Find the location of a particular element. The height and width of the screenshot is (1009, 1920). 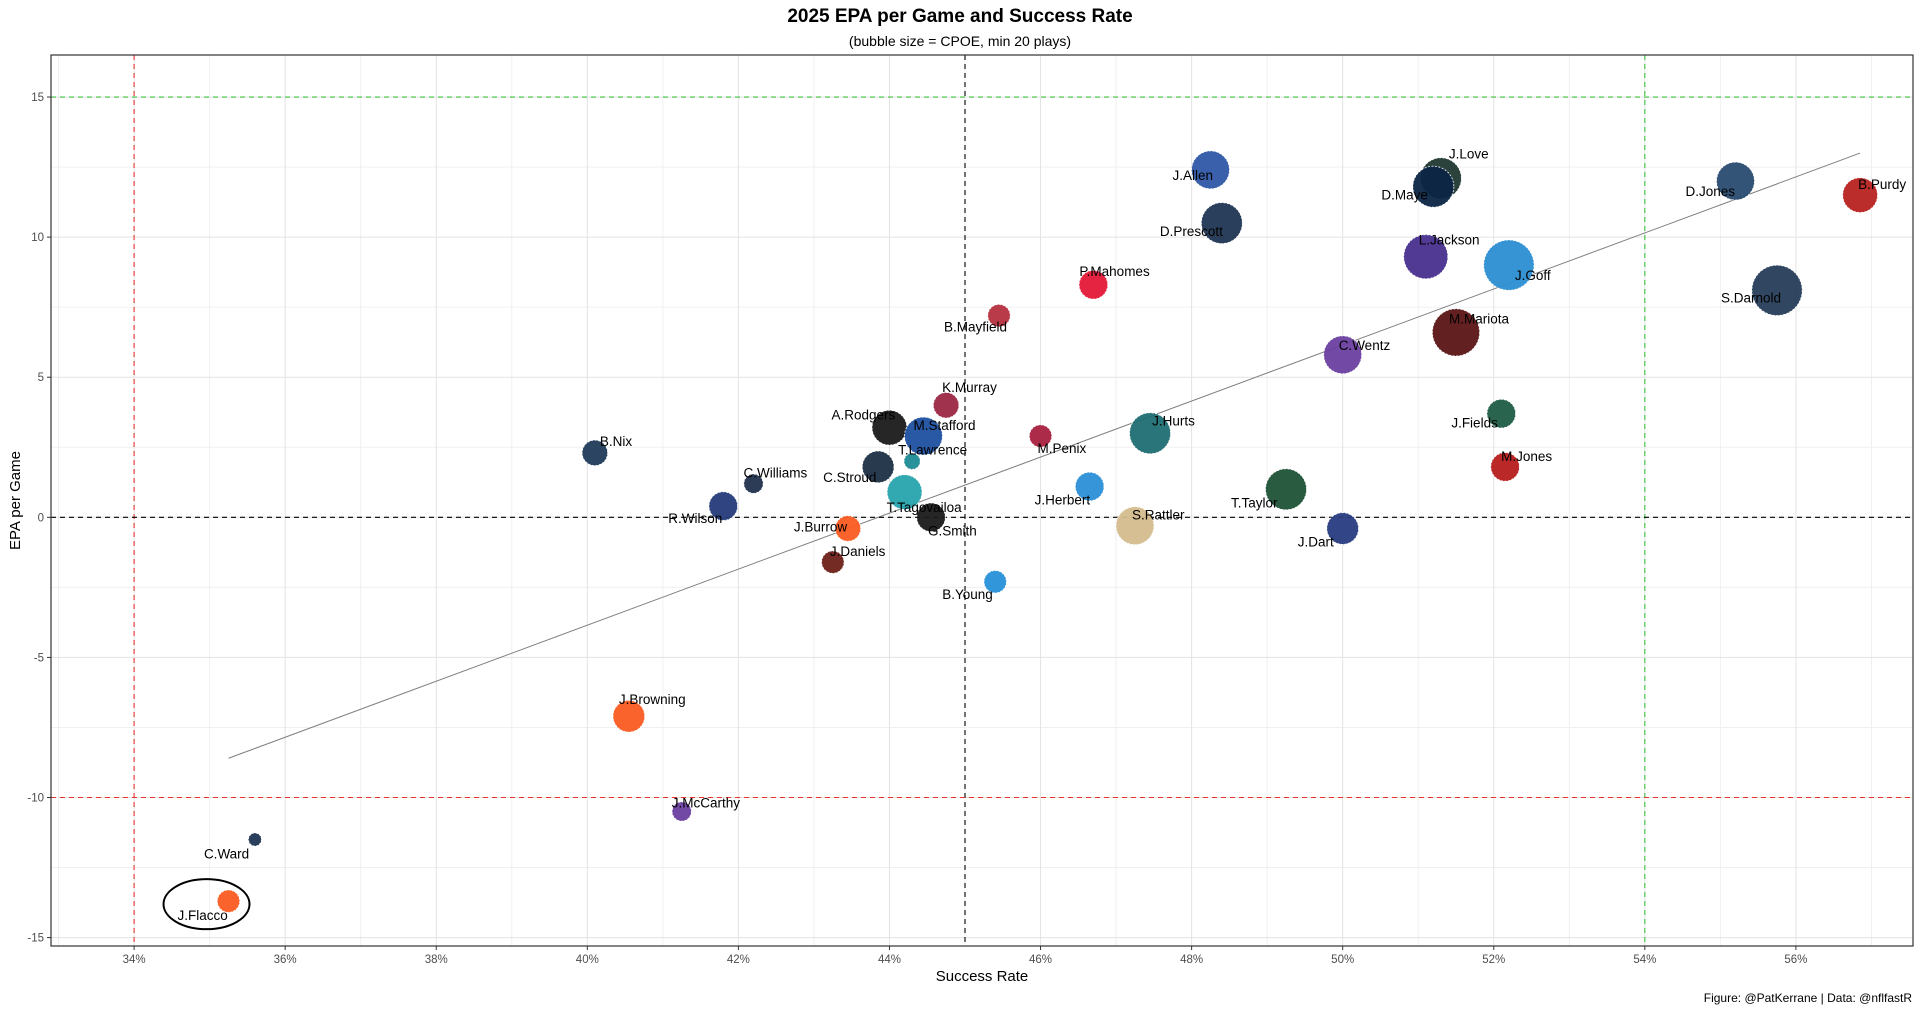

point-label: J.Herbert is located at coordinates (1063, 499).